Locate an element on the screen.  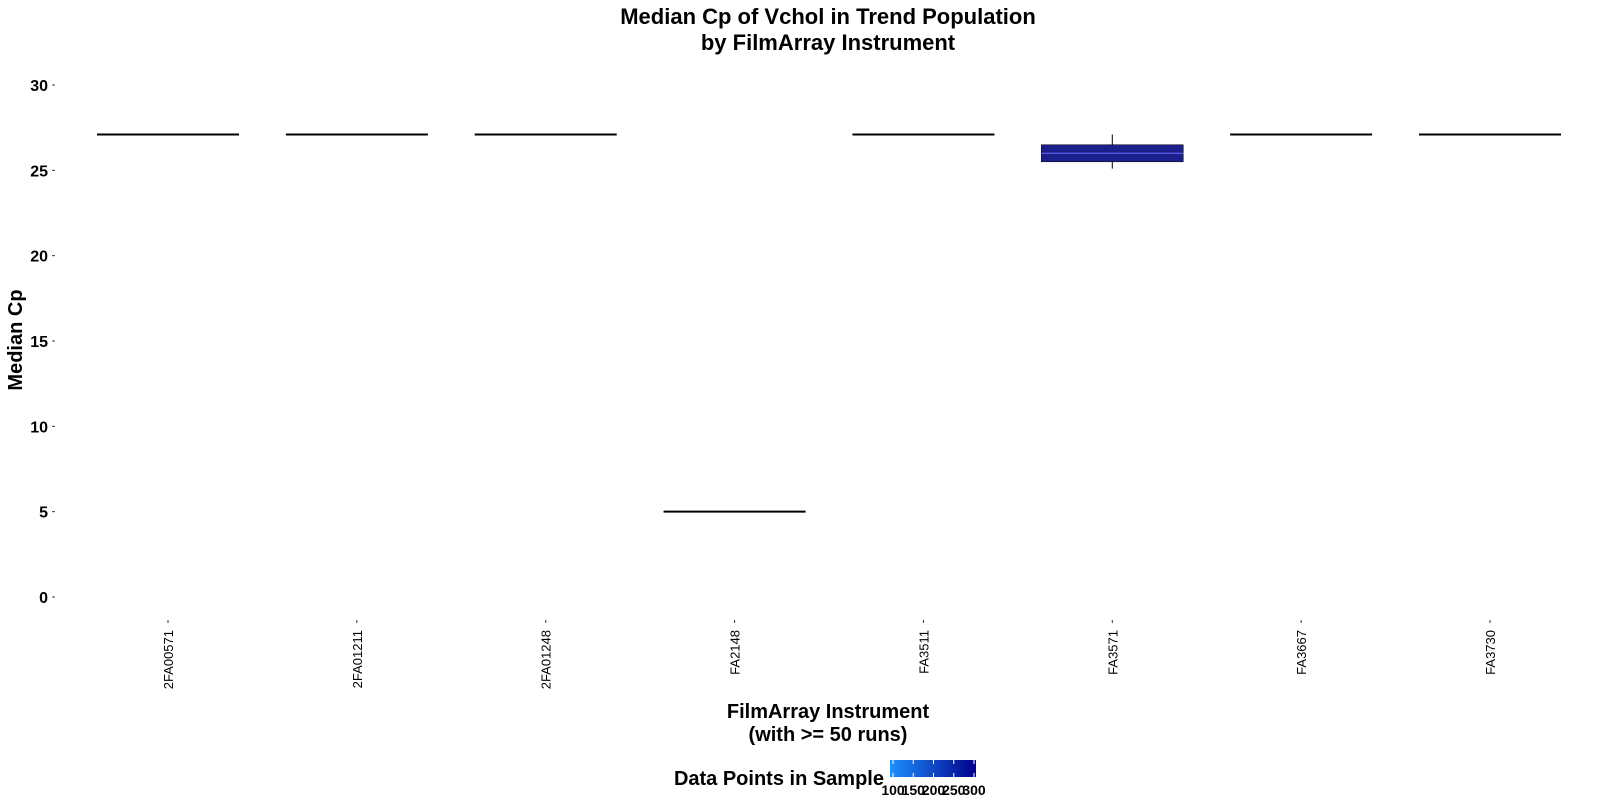
y-tick-label: 0 is located at coordinates (43, 598).